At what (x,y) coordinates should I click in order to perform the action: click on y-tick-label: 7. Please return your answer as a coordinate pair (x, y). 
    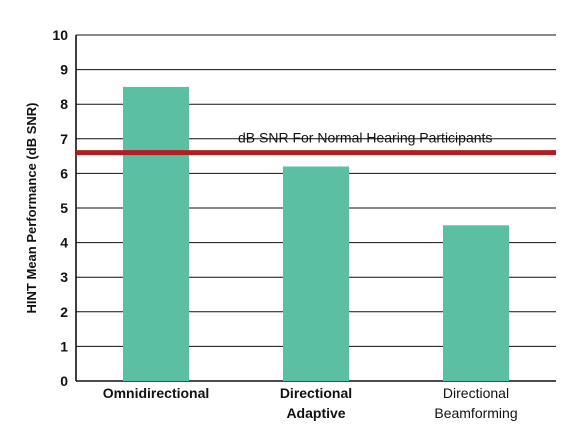
    Looking at the image, I should click on (64, 139).